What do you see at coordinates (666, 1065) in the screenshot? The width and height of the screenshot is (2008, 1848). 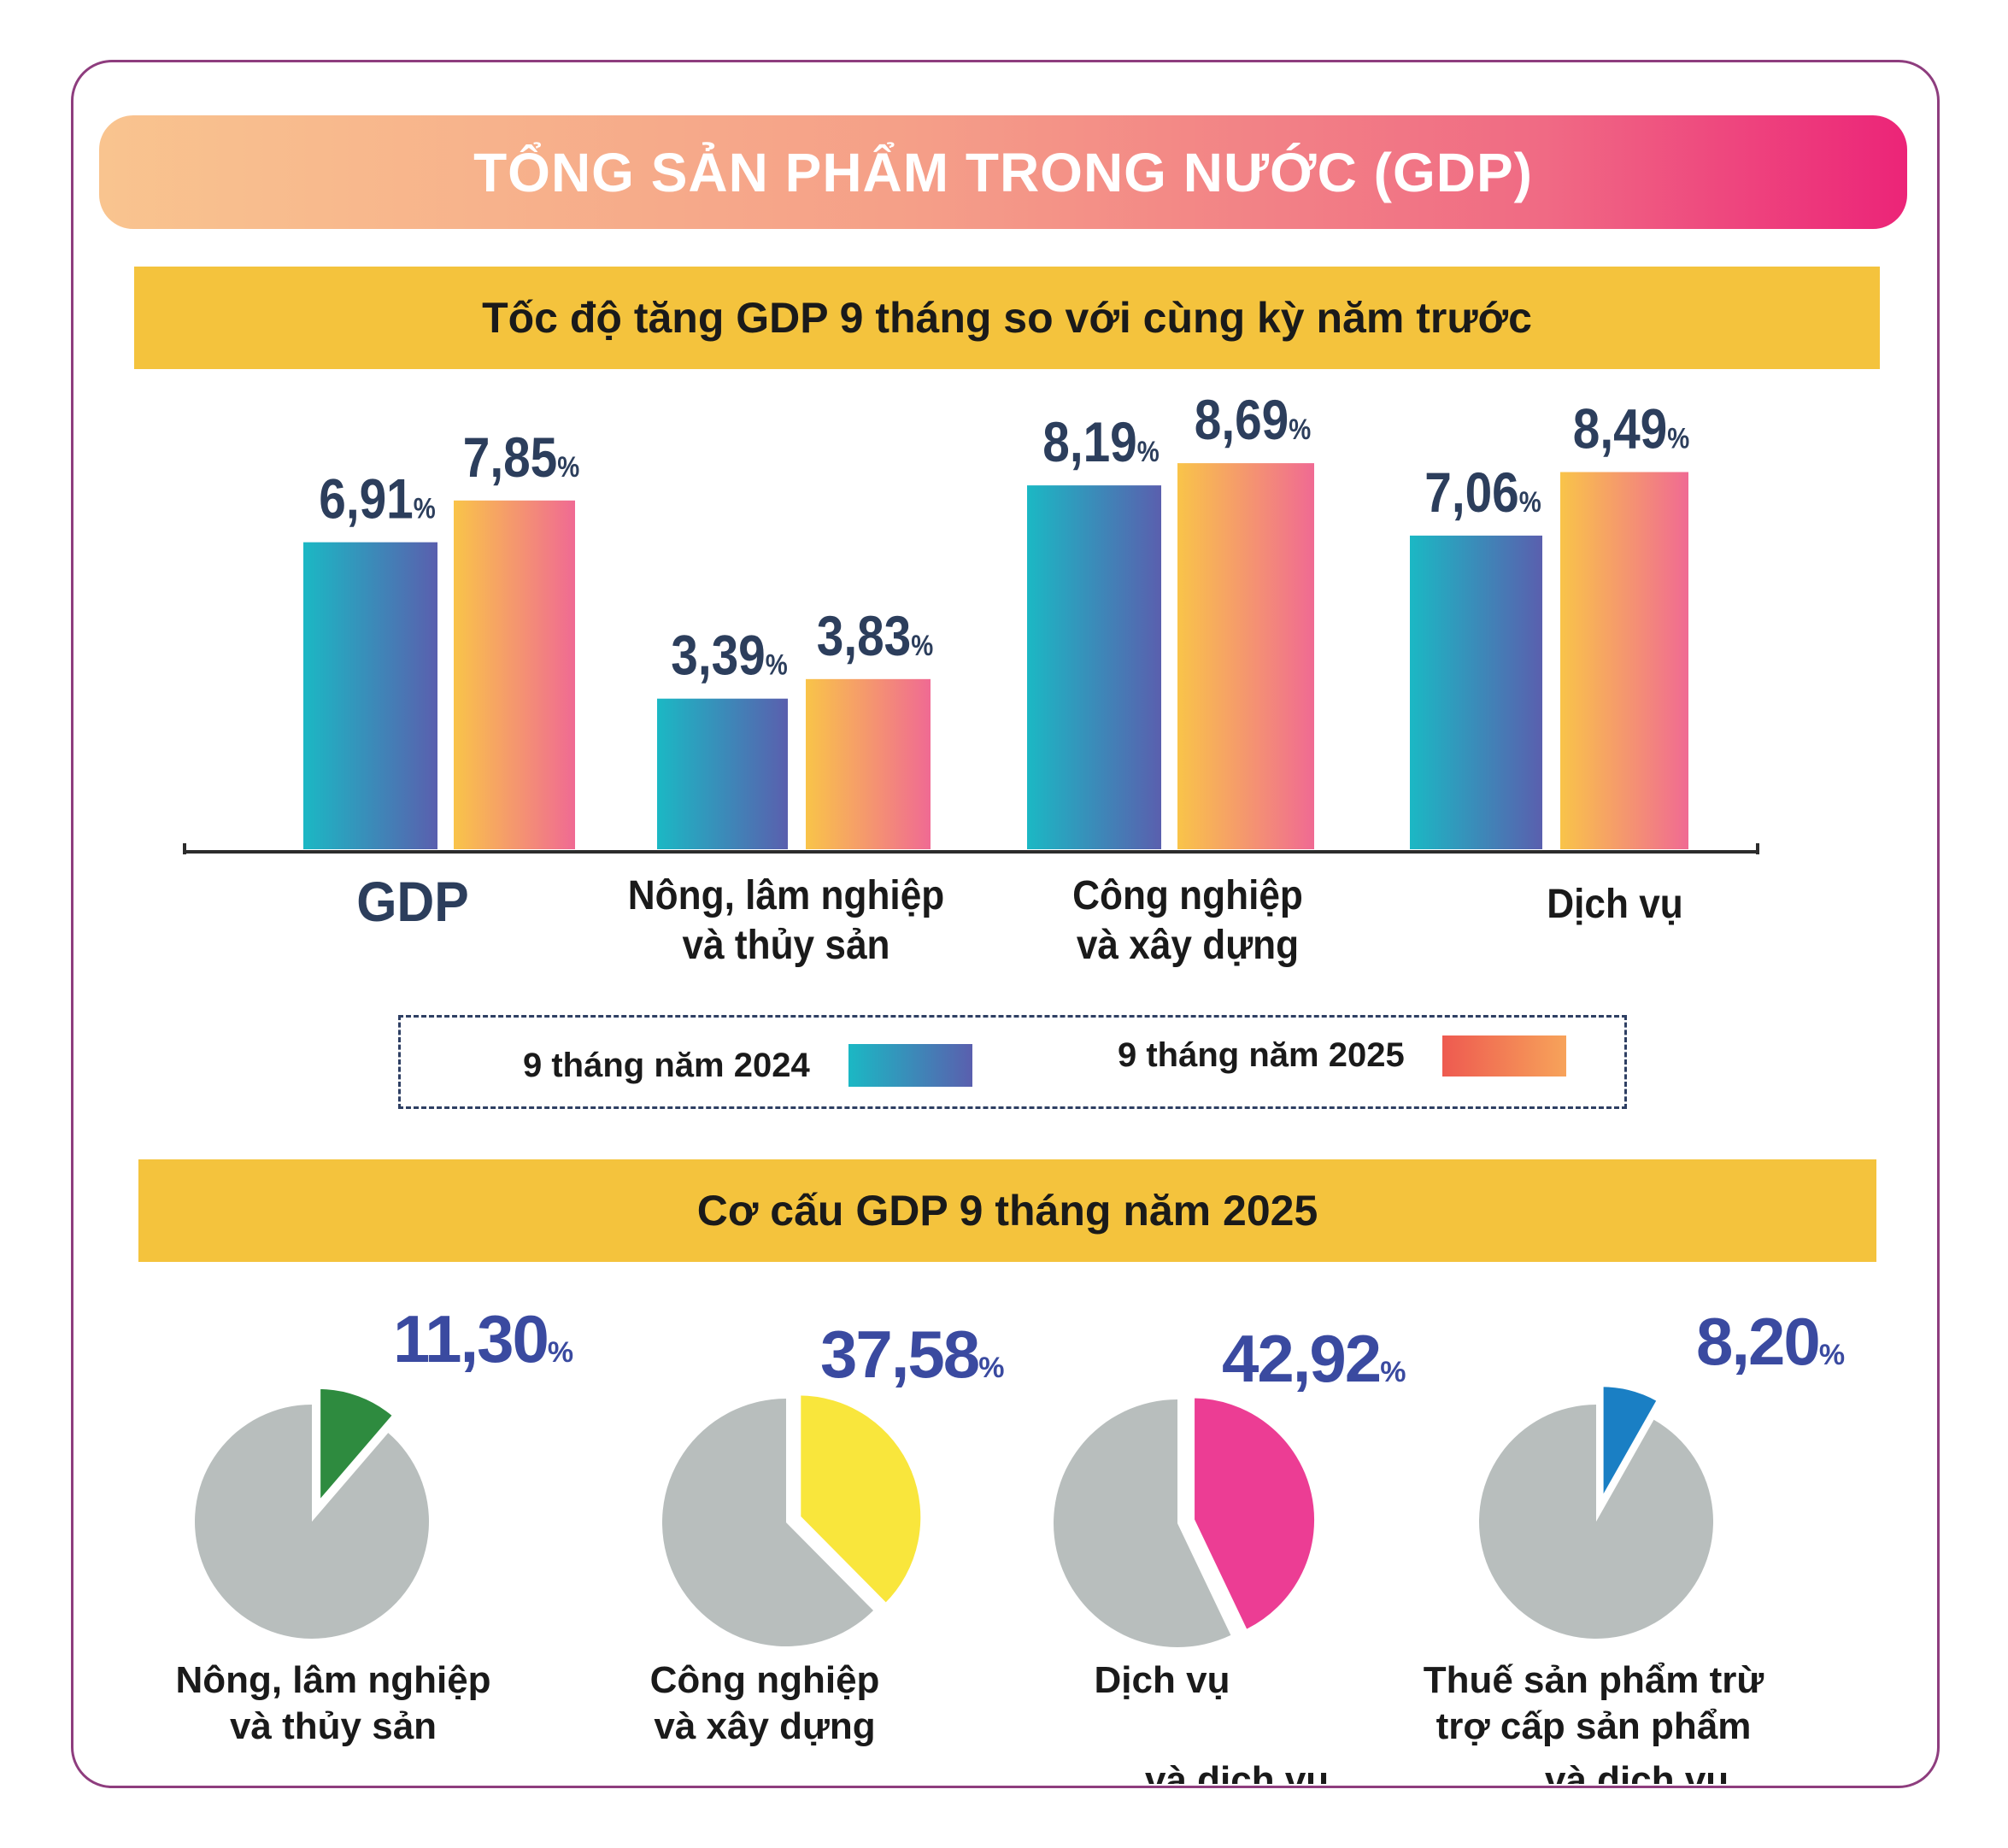 I see `legend-label-2024: 9 tháng năm 2024` at bounding box center [666, 1065].